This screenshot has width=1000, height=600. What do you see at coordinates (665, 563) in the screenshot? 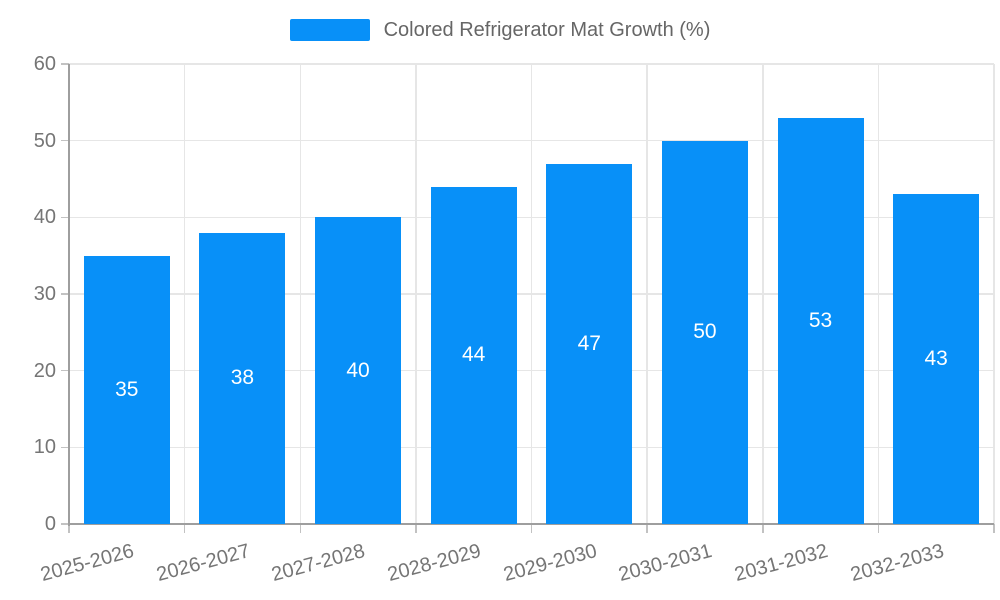
I see `x-tick-label: 2030-2031` at bounding box center [665, 563].